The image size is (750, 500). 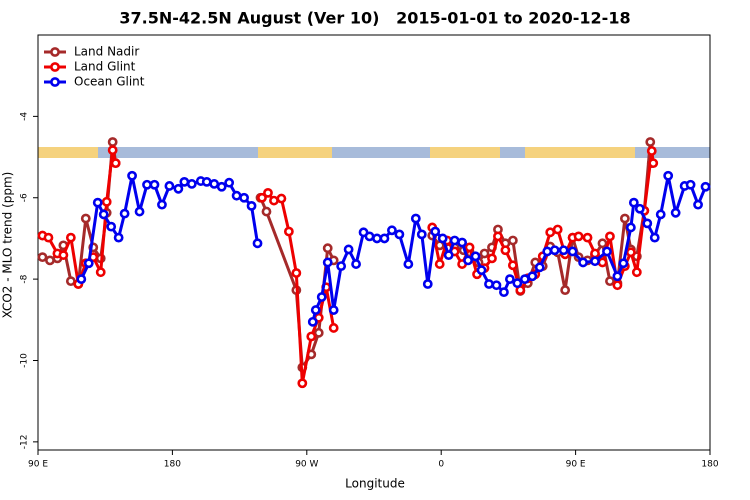 I want to click on y-tick-label: -8, so click(x=25, y=278).